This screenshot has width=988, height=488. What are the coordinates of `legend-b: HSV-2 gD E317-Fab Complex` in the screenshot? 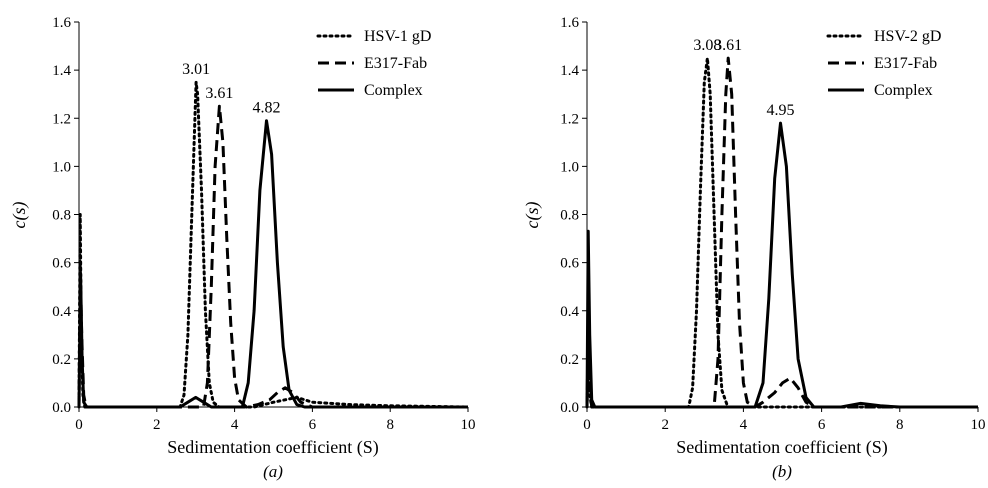 It's located at (883, 63).